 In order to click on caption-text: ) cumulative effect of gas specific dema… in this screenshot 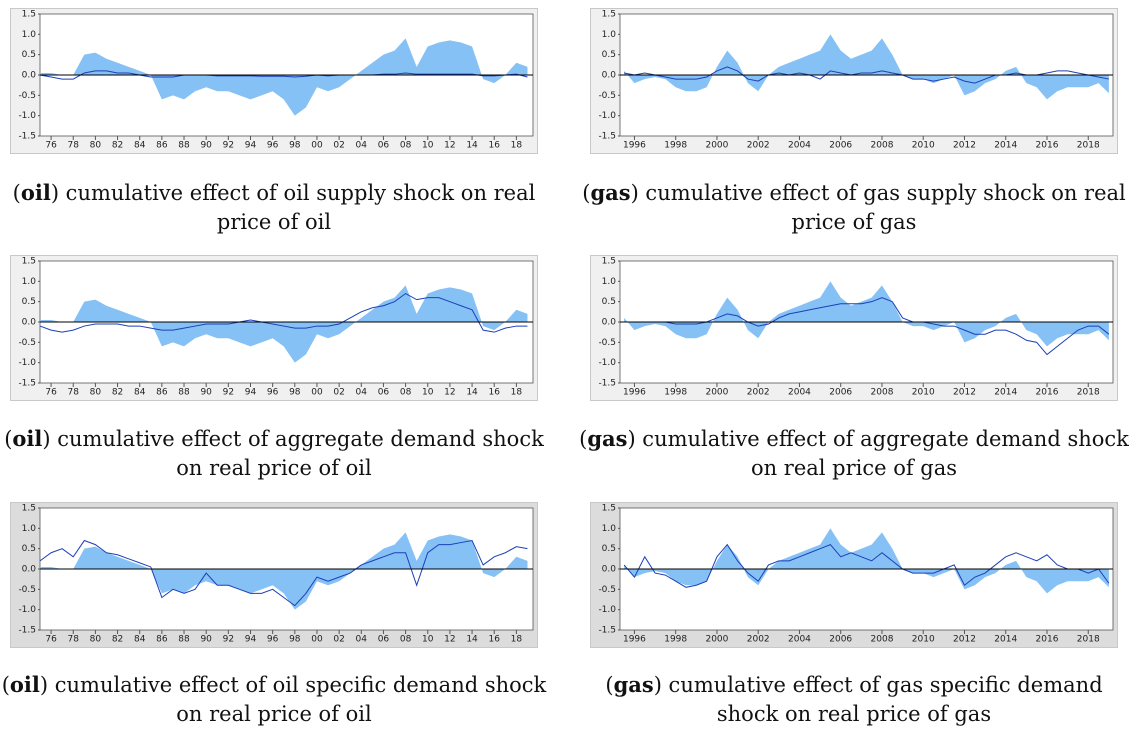, I will do `click(878, 699)`.